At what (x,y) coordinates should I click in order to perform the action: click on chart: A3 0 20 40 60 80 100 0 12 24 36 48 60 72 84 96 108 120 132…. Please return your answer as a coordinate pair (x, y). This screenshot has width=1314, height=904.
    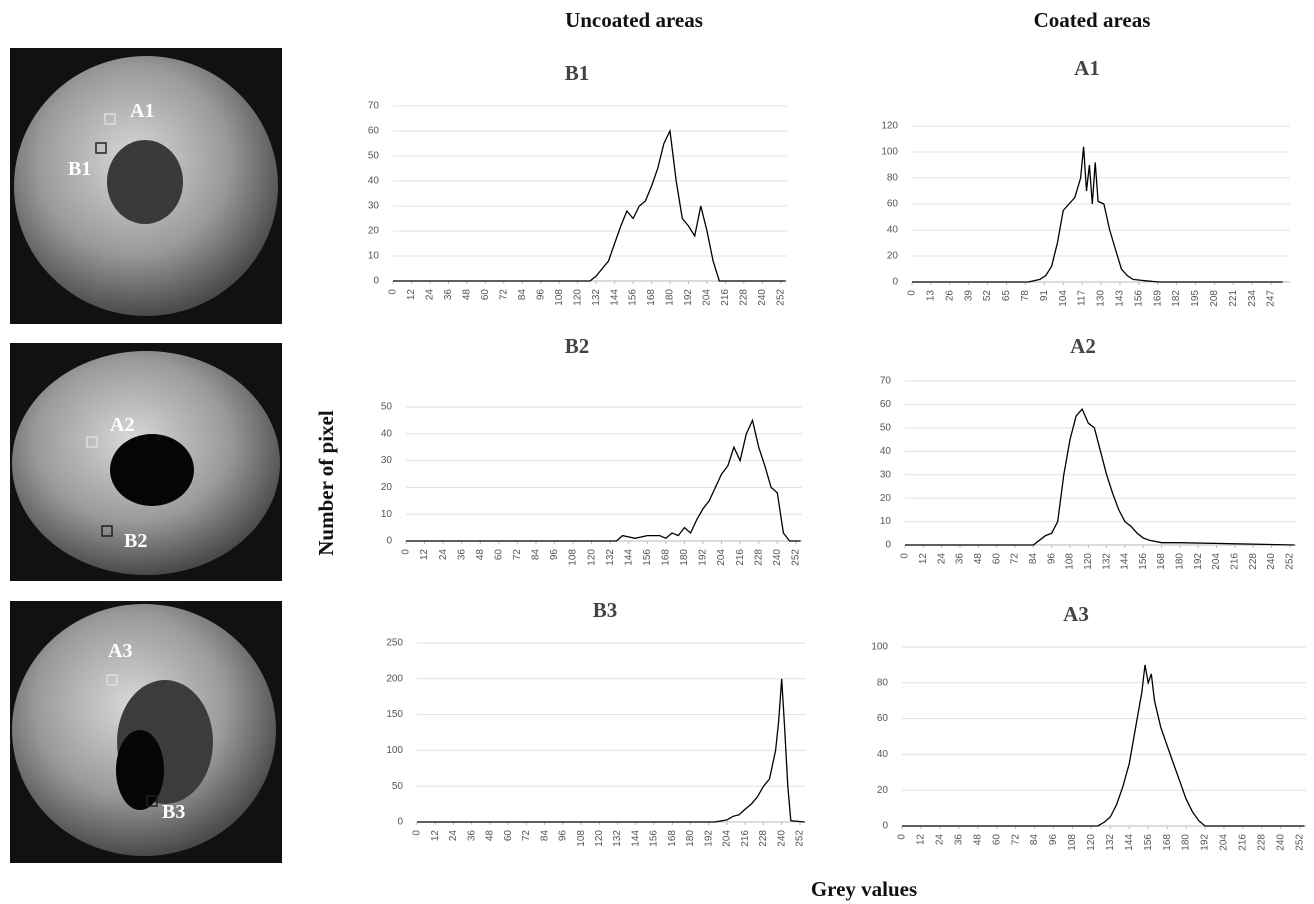
    Looking at the image, I should click on (1088, 726).